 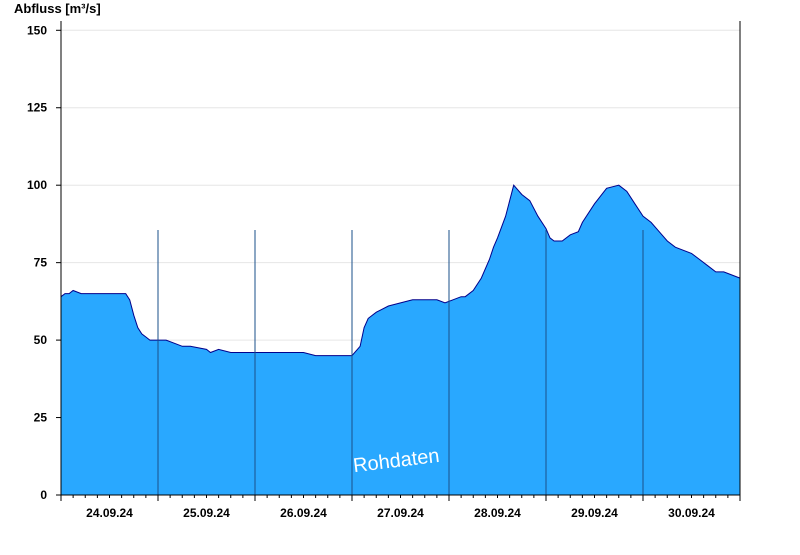 I want to click on y-tick-label: 75, so click(x=41, y=263).